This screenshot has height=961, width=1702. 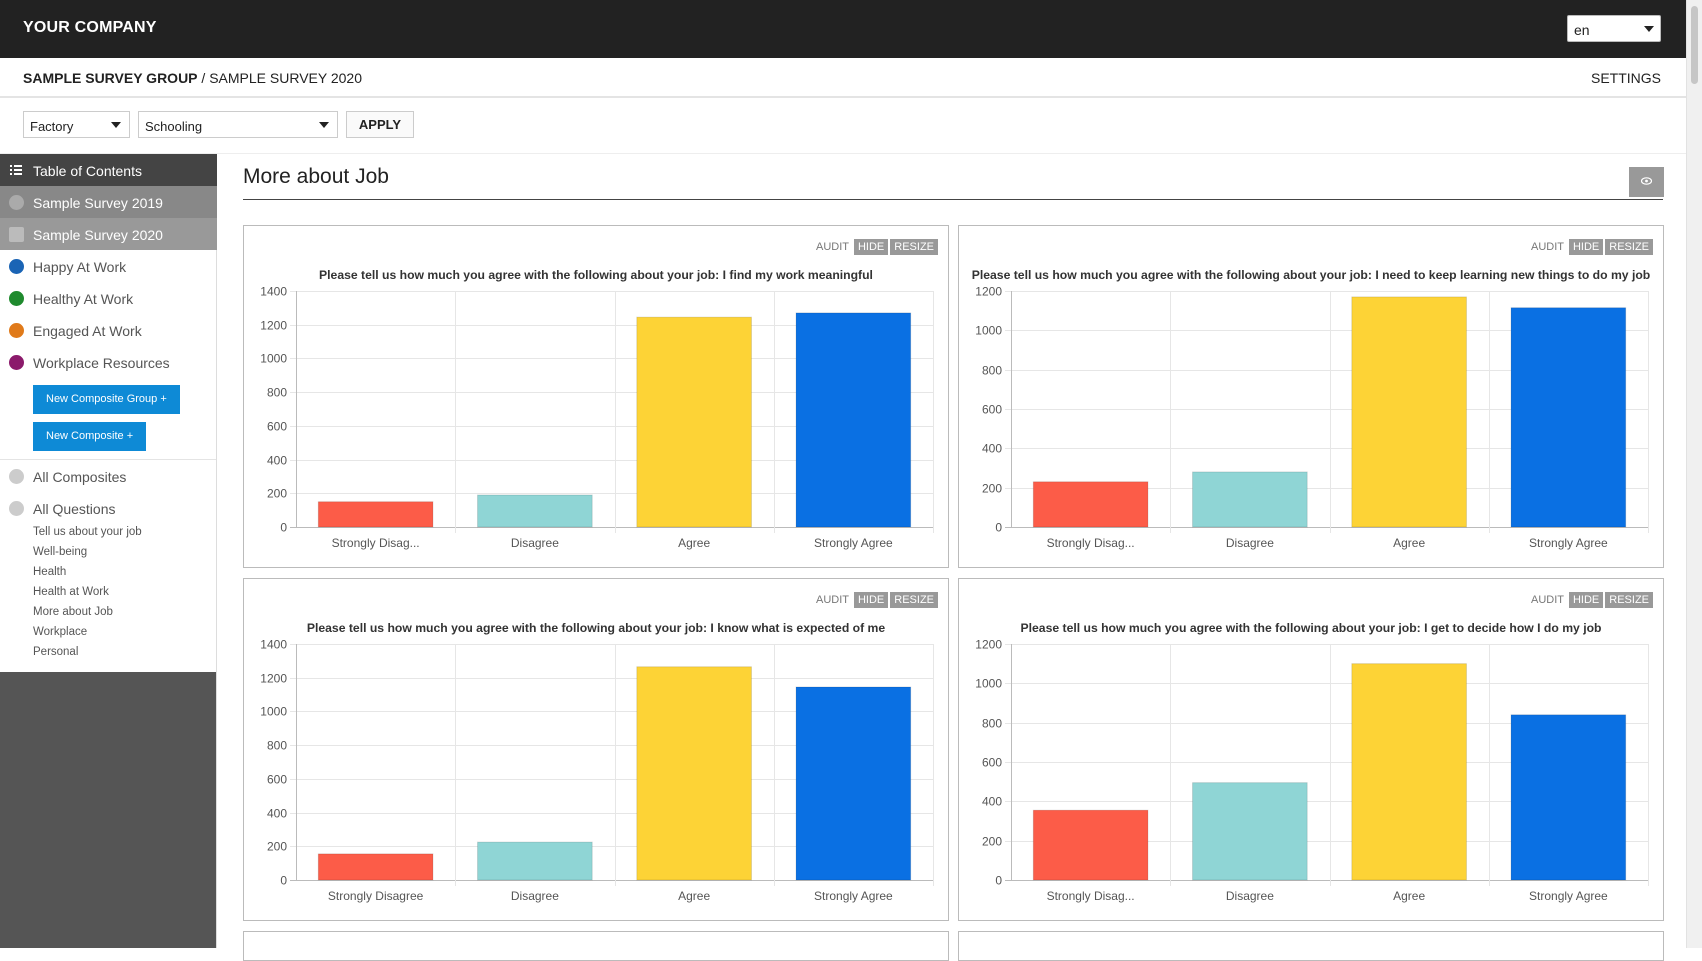 What do you see at coordinates (56, 652) in the screenshot?
I see `section-link: Personal` at bounding box center [56, 652].